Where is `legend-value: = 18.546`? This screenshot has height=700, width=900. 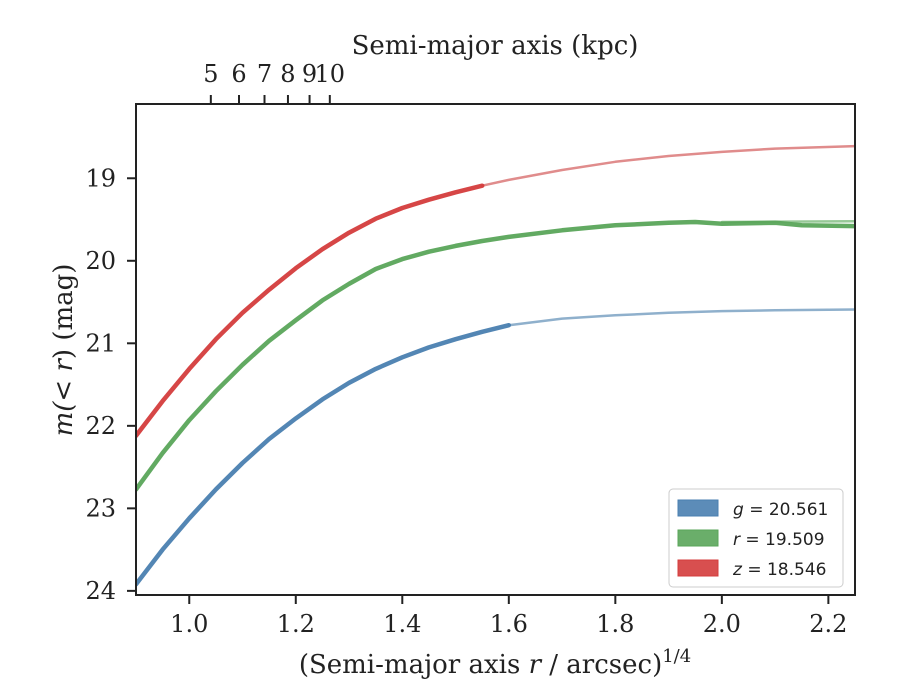 legend-value: = 18.546 is located at coordinates (784, 570).